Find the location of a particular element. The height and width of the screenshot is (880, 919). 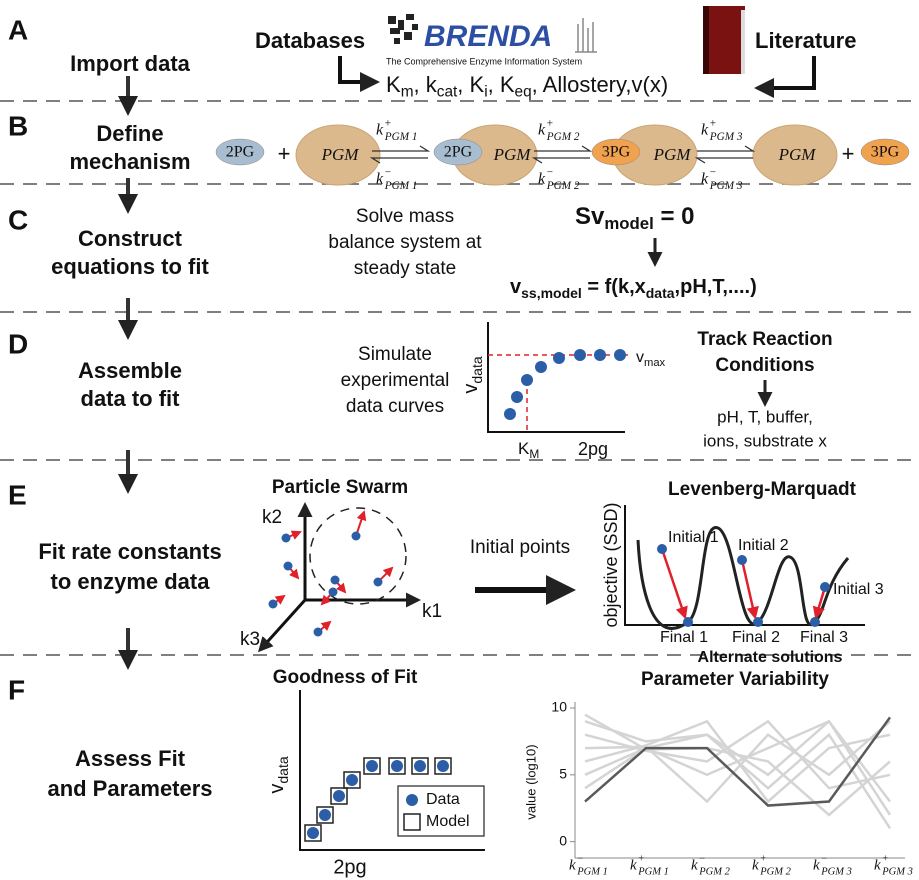

rate-constant-sup: − is located at coordinates (550, 172).